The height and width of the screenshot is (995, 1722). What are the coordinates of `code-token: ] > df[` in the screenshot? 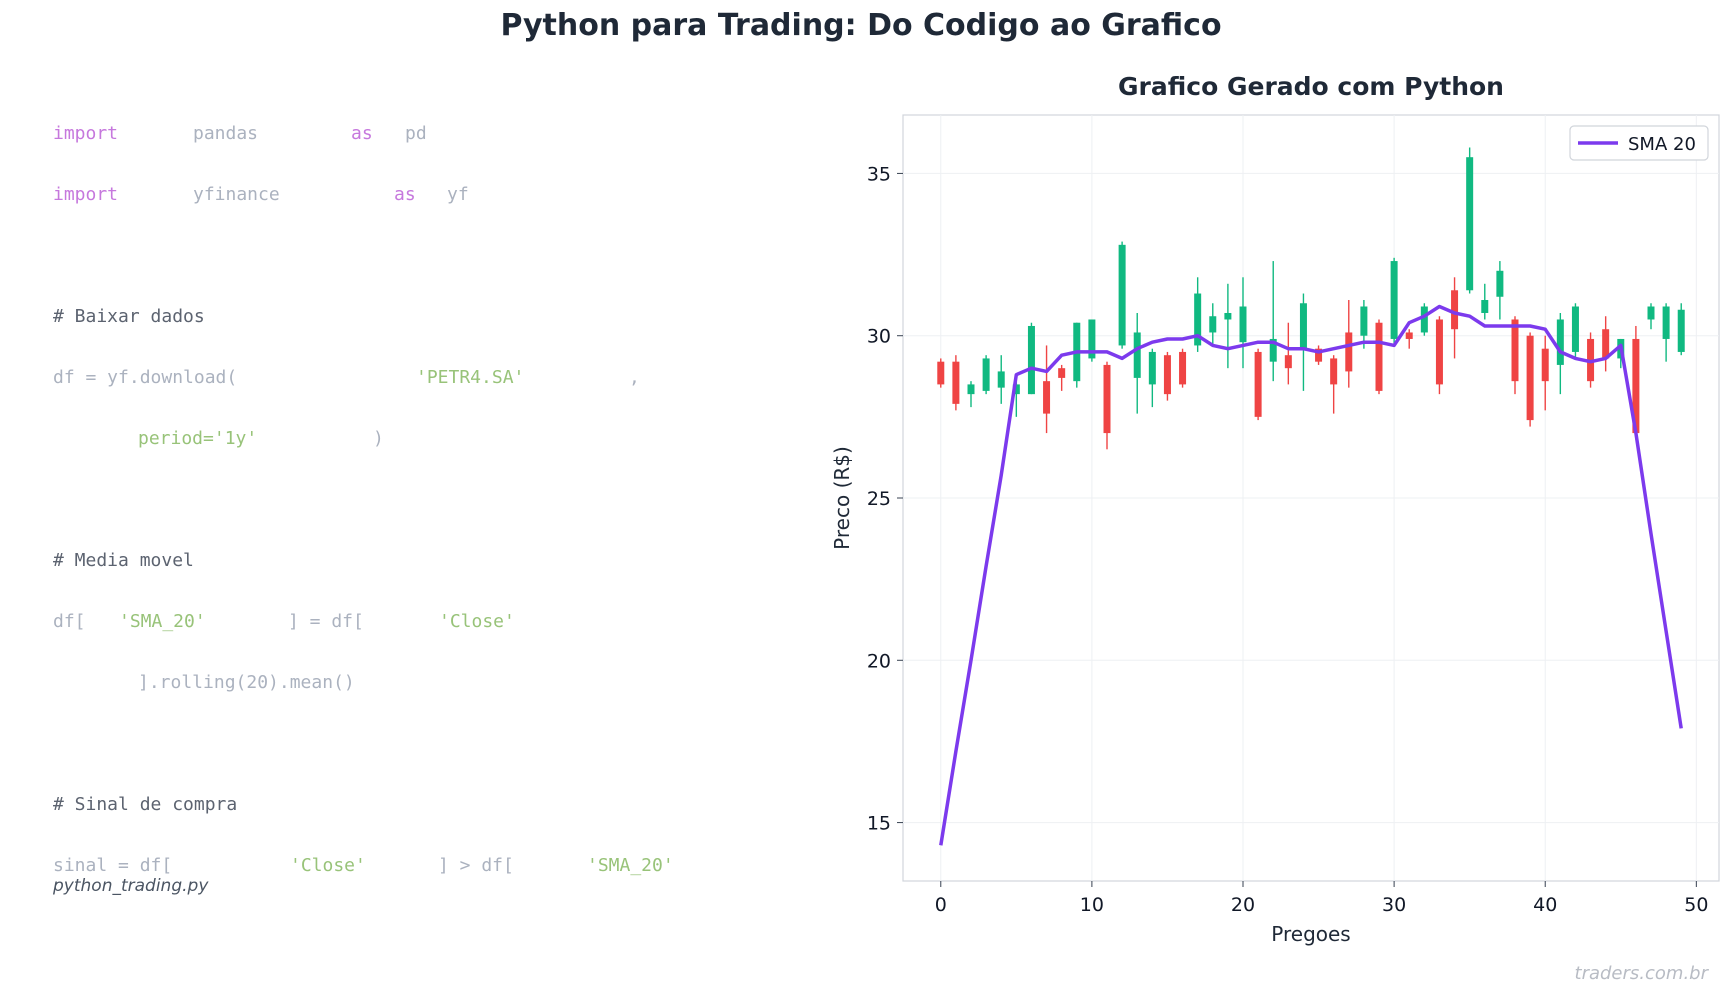 It's located at (476, 865).